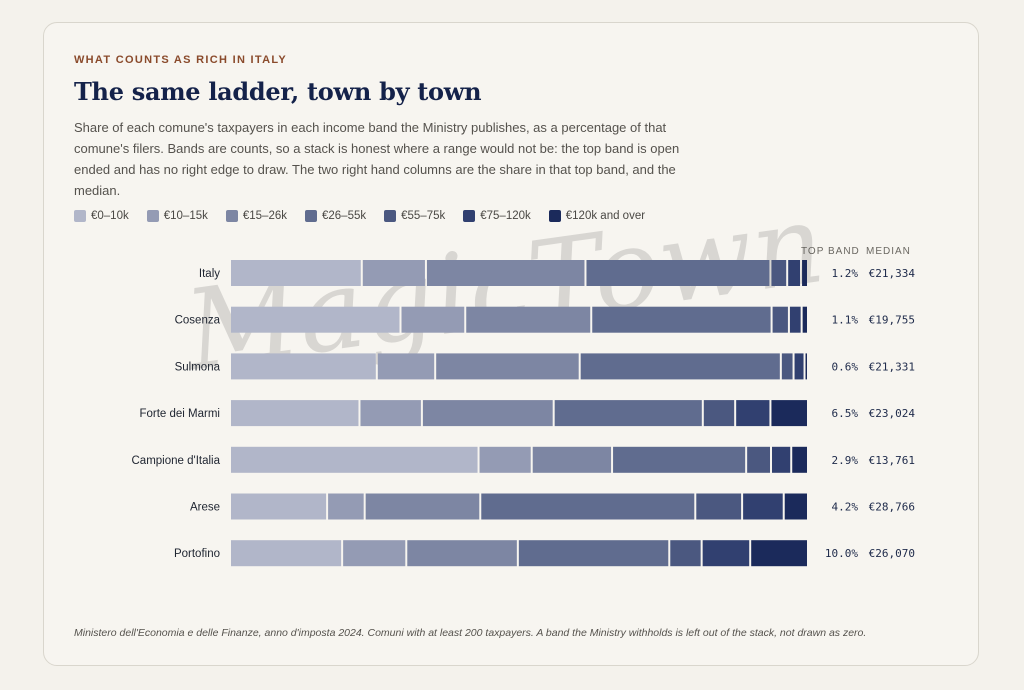  What do you see at coordinates (845, 273) in the screenshot?
I see `top-band-value: 1.2%` at bounding box center [845, 273].